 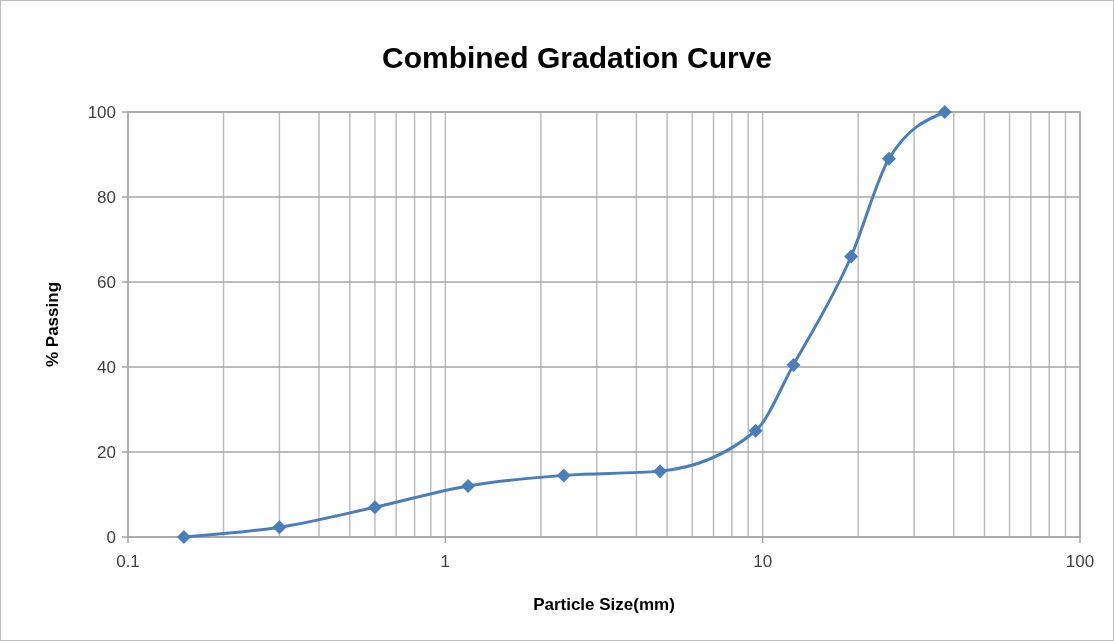 What do you see at coordinates (106, 452) in the screenshot?
I see `y-tick-label: 20` at bounding box center [106, 452].